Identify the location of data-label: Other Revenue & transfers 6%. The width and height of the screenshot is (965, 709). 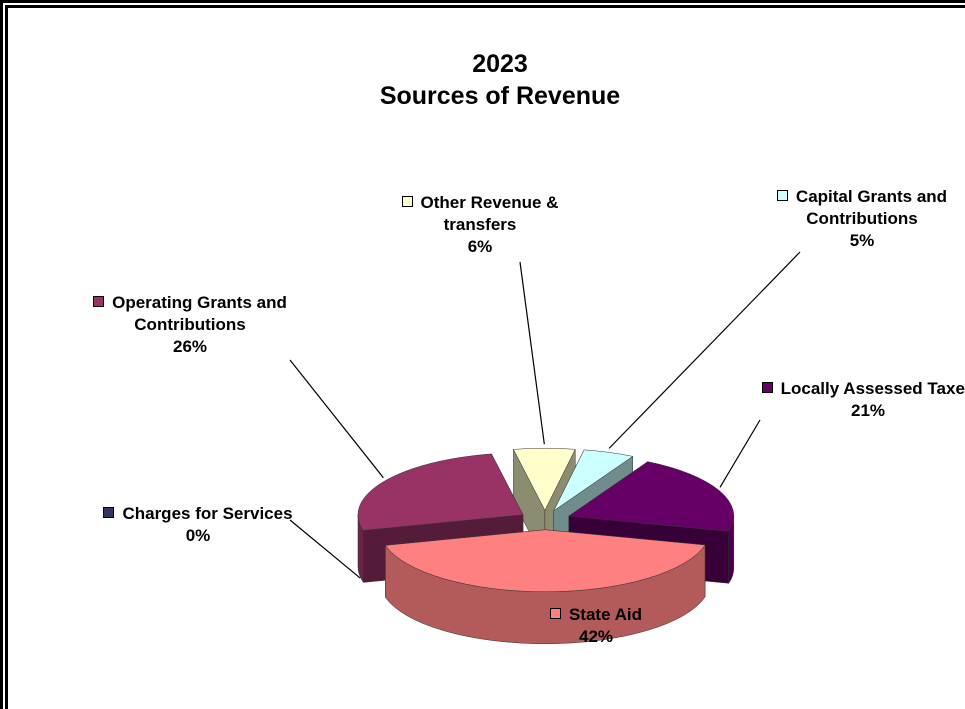
(480, 225).